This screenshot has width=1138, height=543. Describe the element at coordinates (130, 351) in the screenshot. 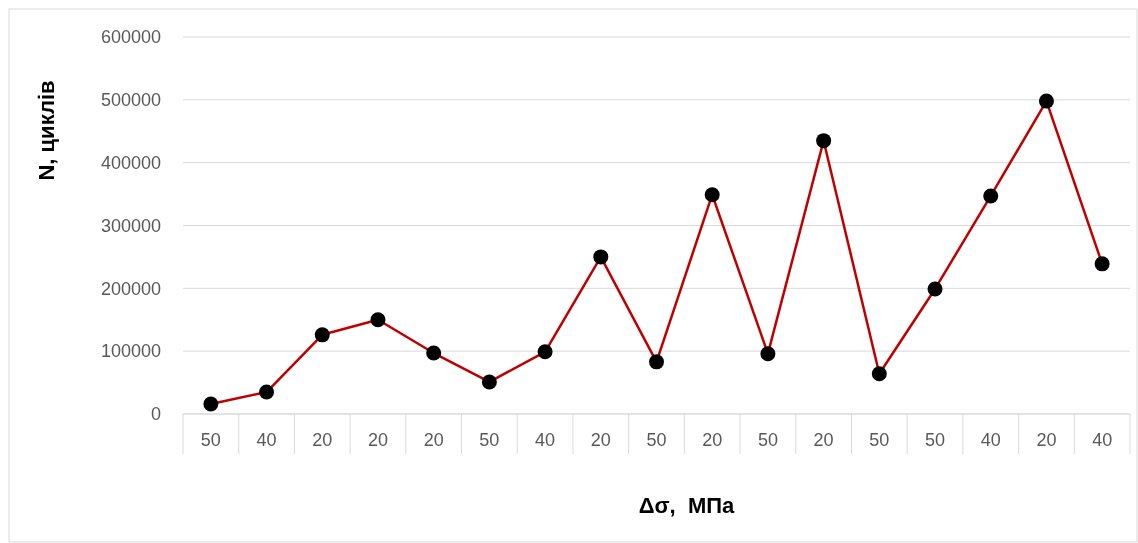

I see `y-tick-label: 100000` at that location.